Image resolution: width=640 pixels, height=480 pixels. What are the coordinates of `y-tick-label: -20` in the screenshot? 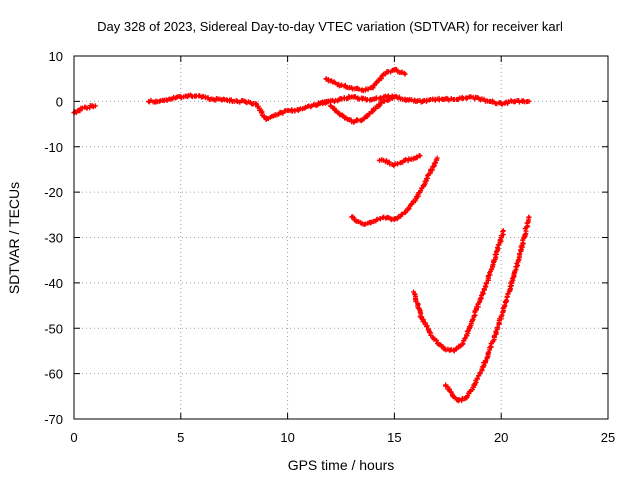 It's located at (53, 192).